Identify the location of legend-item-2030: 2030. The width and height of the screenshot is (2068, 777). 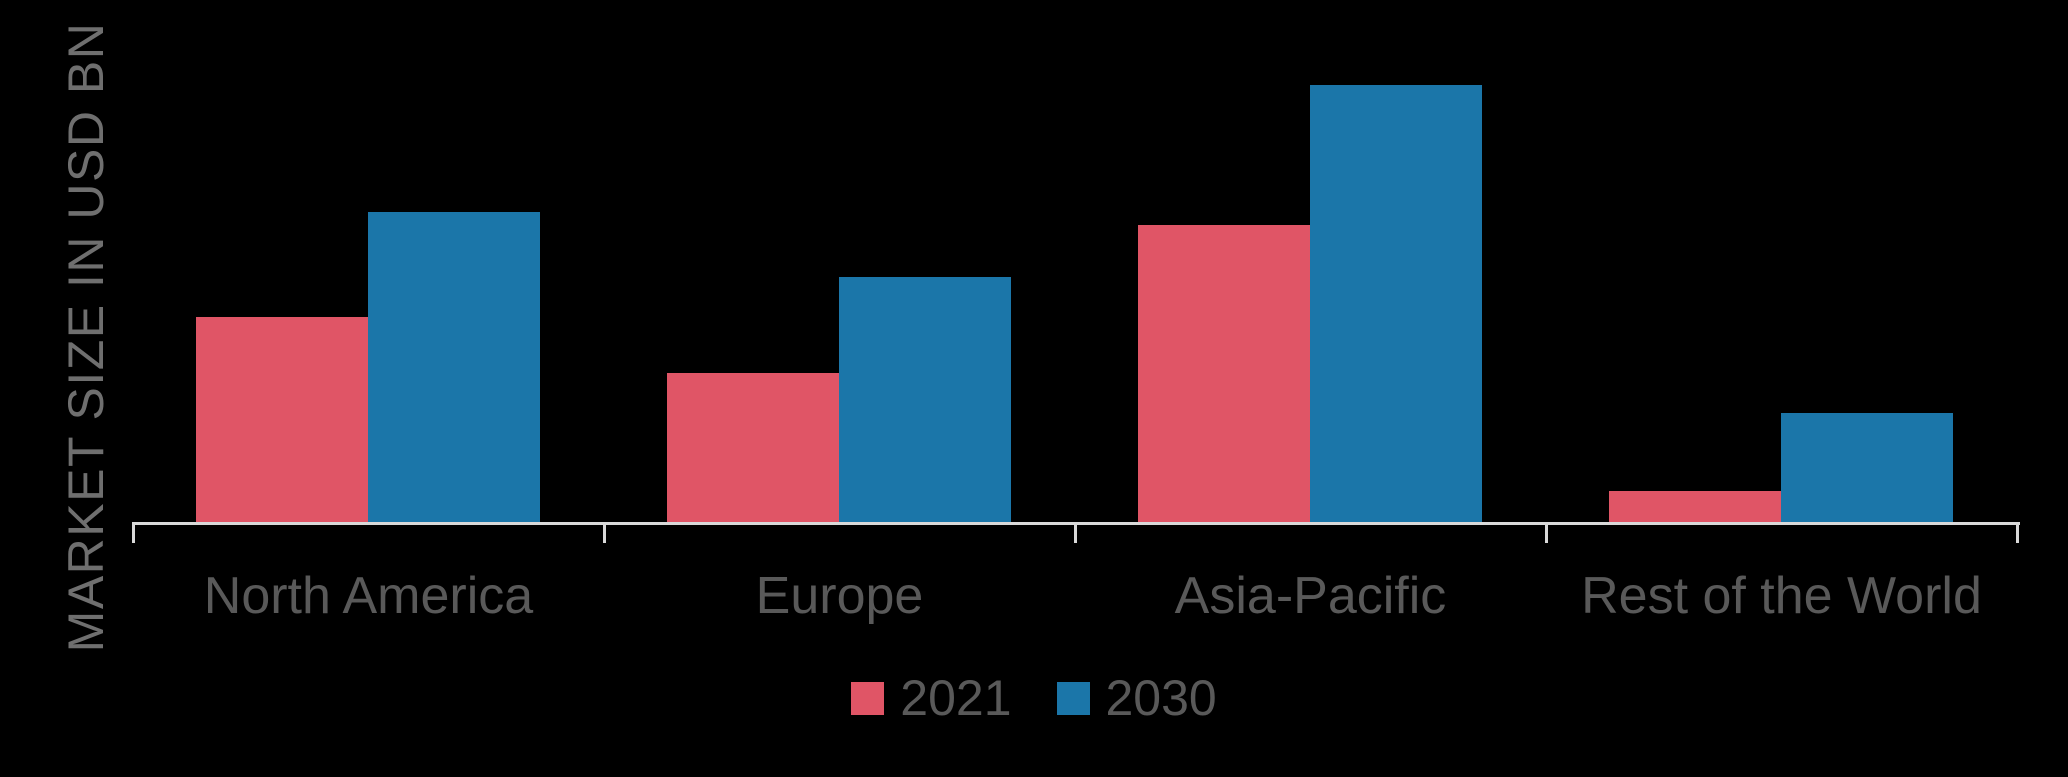
(1136, 698).